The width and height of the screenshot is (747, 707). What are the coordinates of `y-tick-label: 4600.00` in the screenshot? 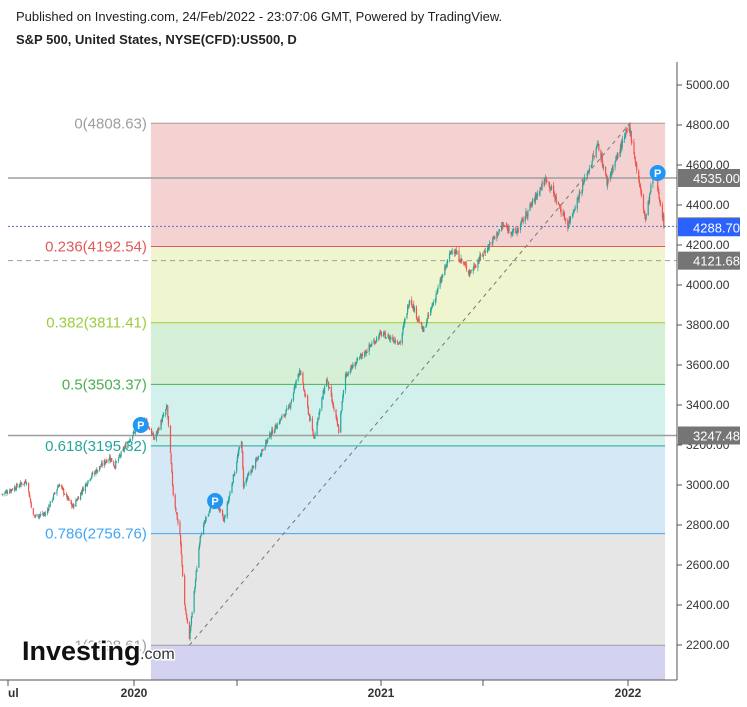 It's located at (708, 165).